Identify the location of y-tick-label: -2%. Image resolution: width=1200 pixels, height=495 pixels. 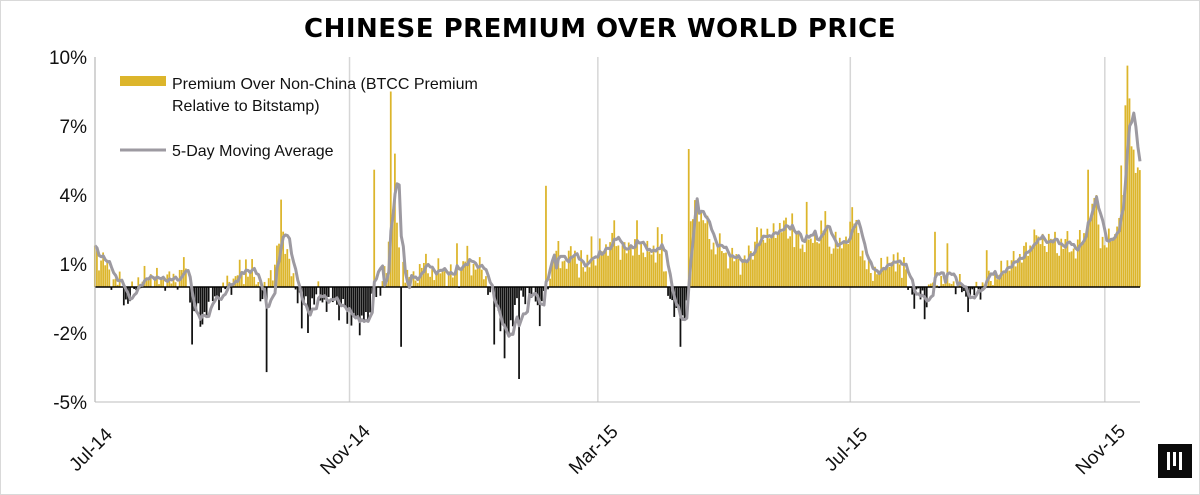
(70, 334).